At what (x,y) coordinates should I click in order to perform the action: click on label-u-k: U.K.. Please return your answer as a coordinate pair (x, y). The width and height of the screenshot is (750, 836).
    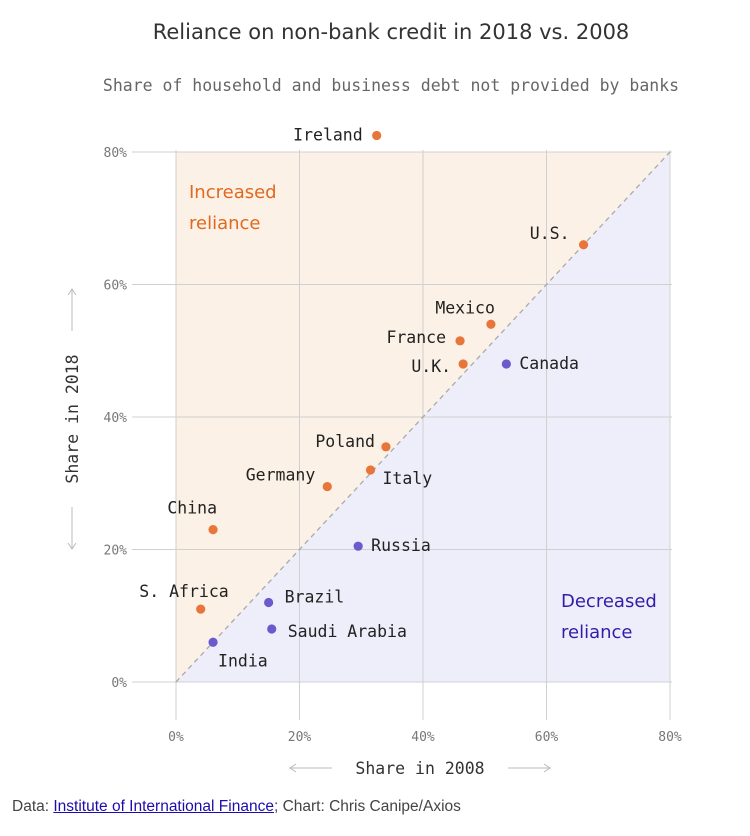
    Looking at the image, I should click on (431, 366).